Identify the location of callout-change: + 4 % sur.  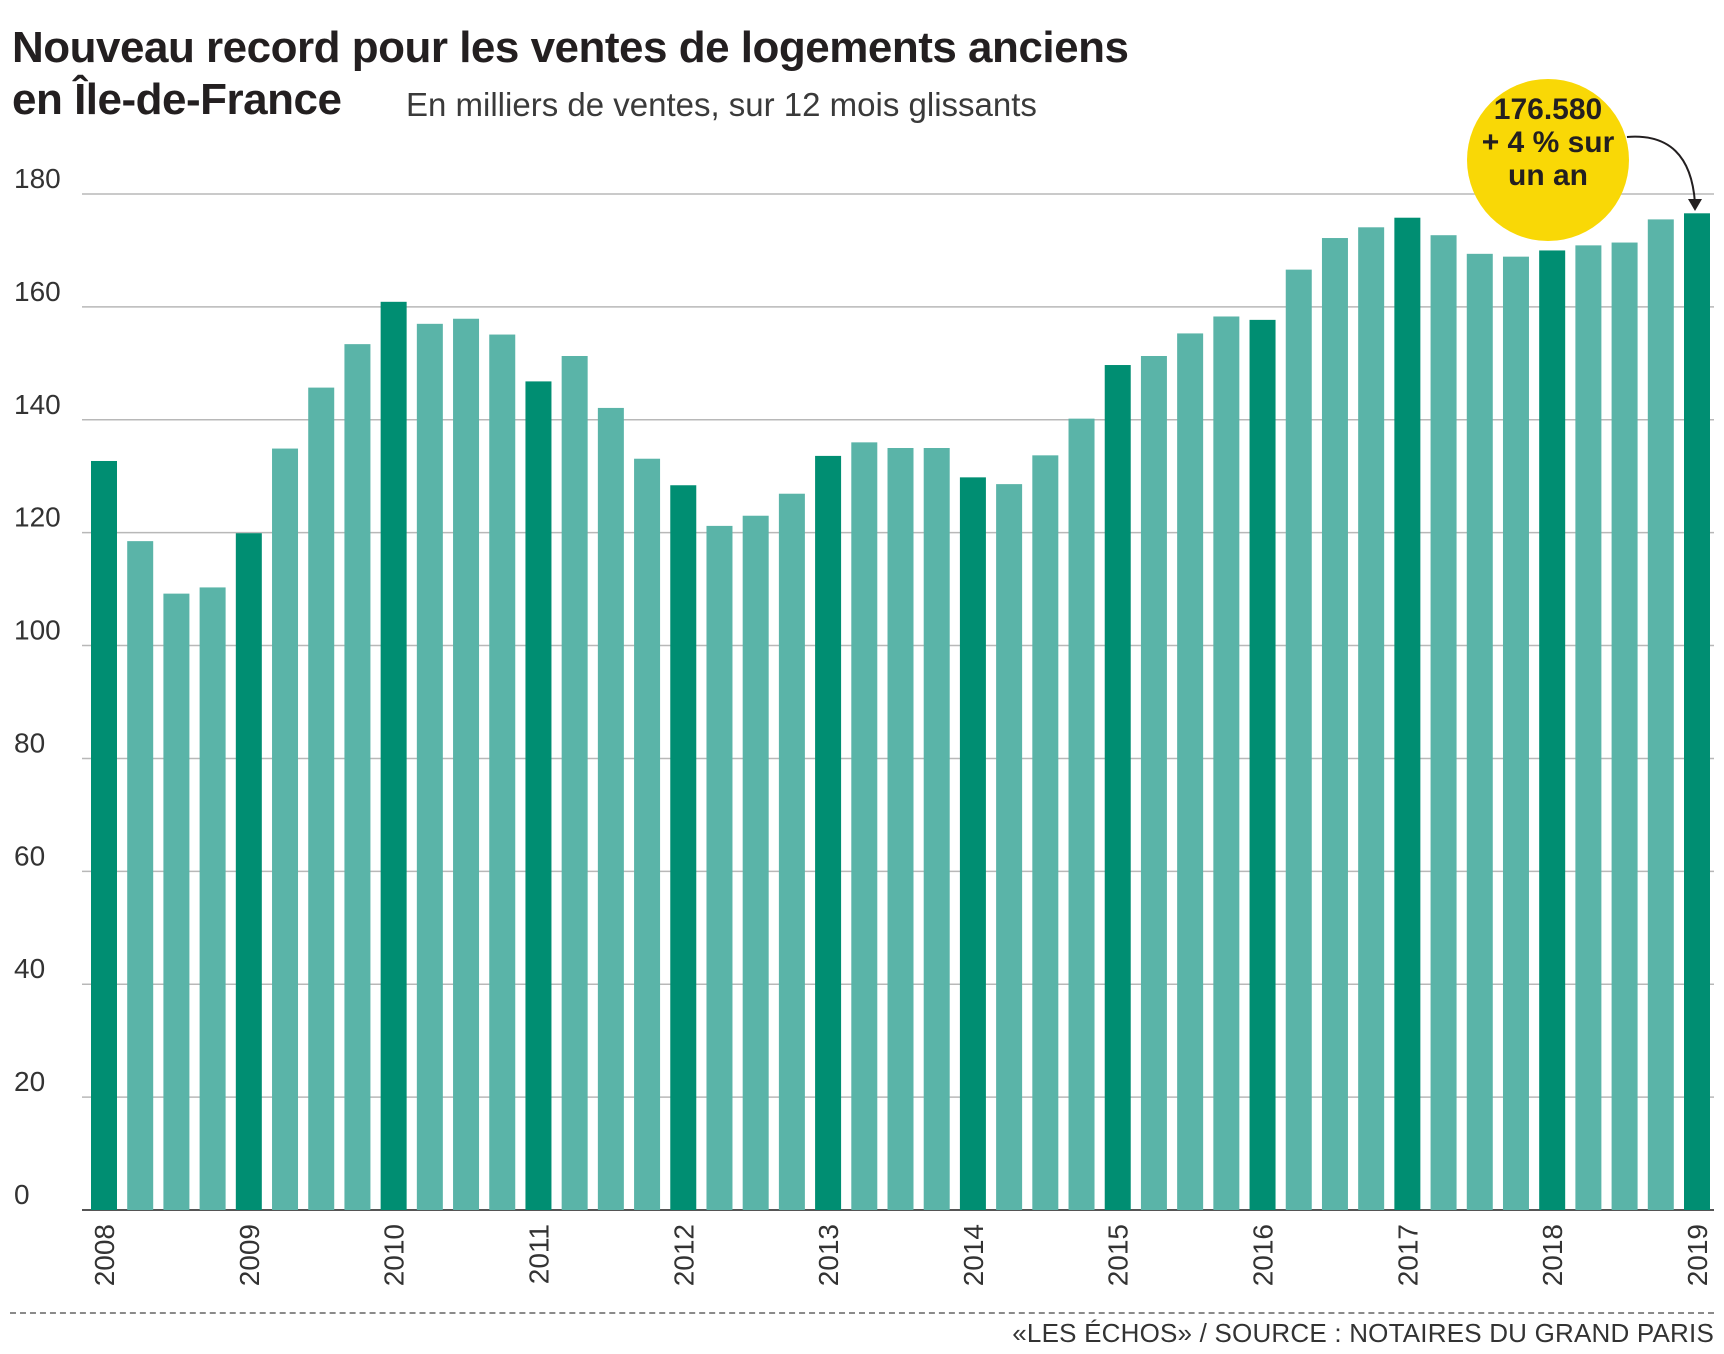
(1548, 142).